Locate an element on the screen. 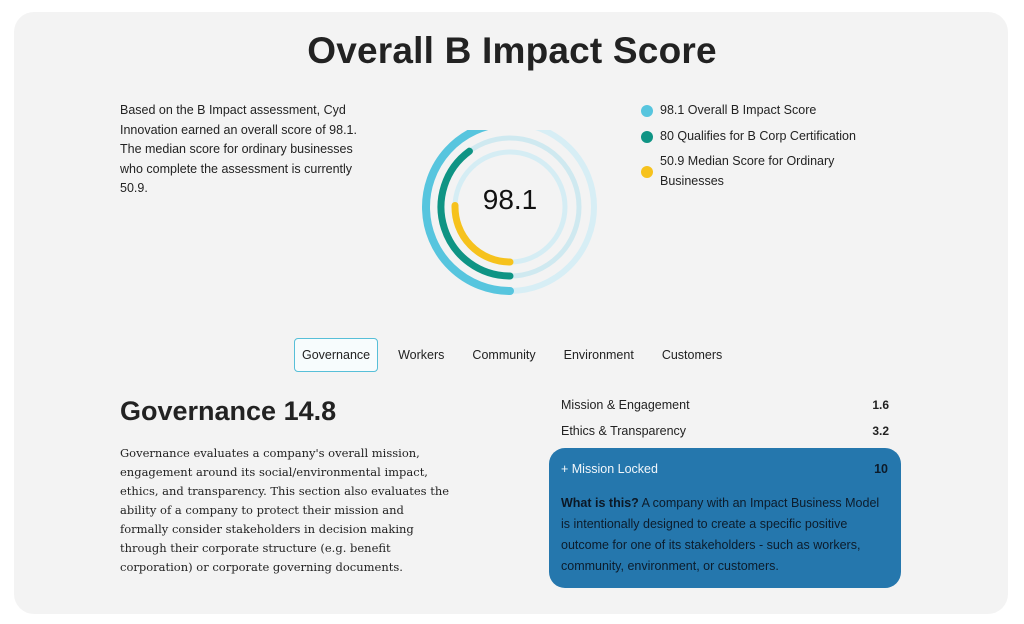 Image resolution: width=1024 pixels, height=624 pixels. legend-label-qualifies: 80 Qualifies for B Corp Certification is located at coordinates (758, 135).